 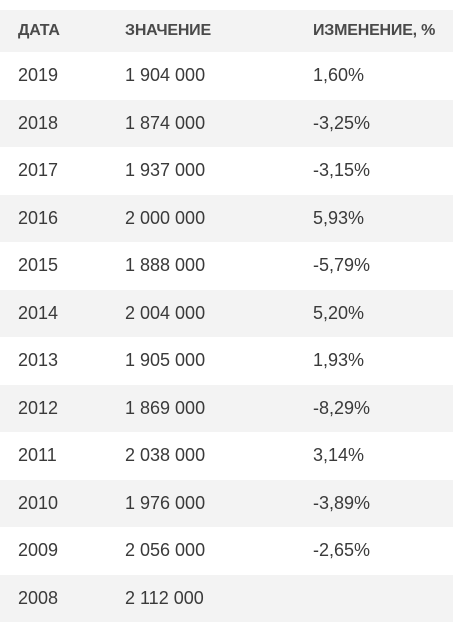 What do you see at coordinates (38, 122) in the screenshot?
I see `cell-date: 2018` at bounding box center [38, 122].